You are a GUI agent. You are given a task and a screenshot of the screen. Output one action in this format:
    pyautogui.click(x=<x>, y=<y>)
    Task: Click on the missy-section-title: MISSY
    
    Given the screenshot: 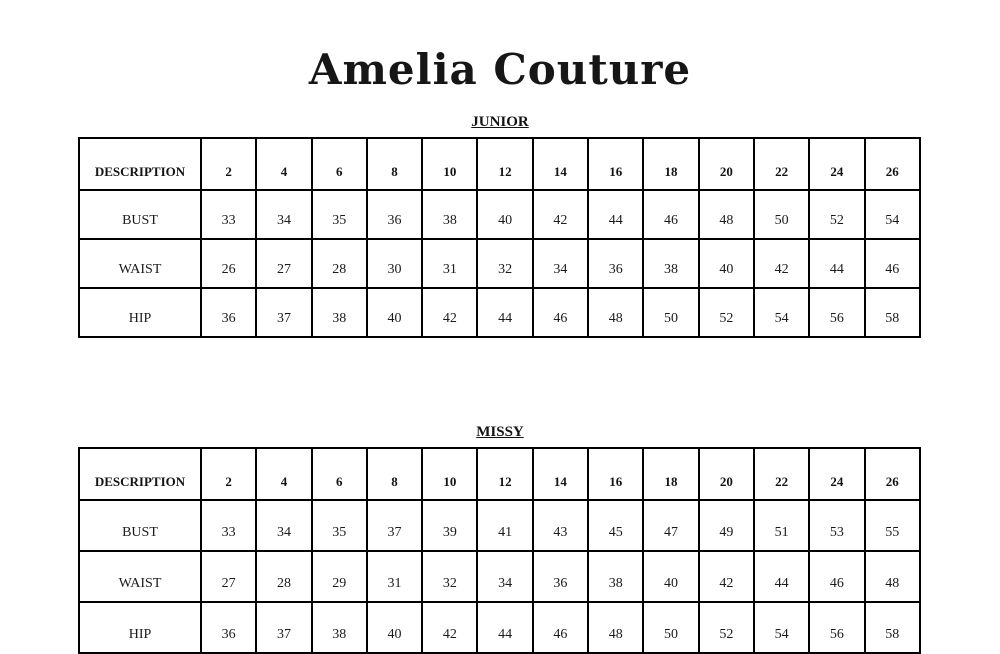 What is the action you would take?
    pyautogui.click(x=500, y=432)
    